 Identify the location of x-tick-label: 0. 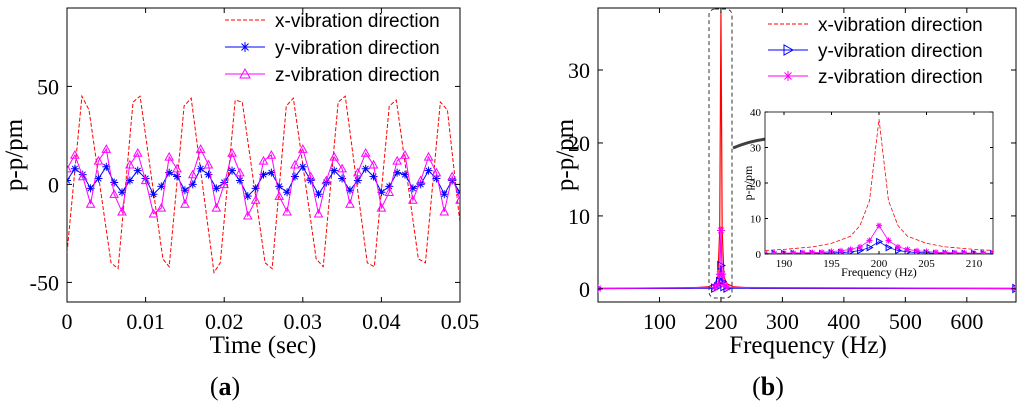
(67, 321).